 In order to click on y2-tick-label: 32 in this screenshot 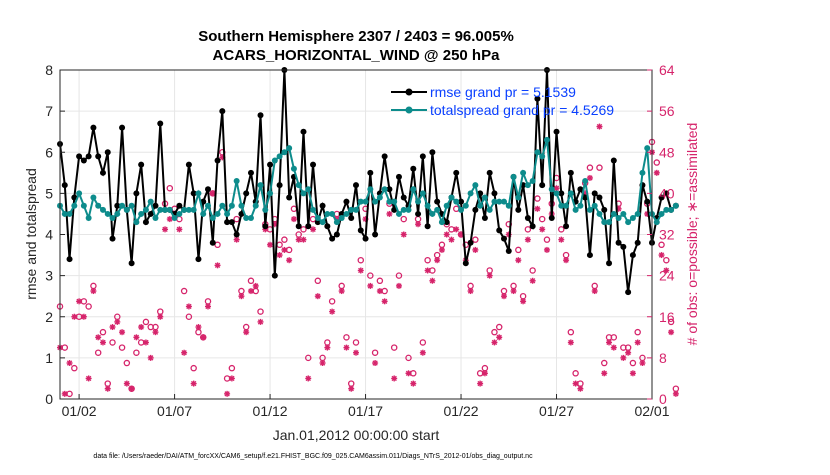, I will do `click(667, 235)`.